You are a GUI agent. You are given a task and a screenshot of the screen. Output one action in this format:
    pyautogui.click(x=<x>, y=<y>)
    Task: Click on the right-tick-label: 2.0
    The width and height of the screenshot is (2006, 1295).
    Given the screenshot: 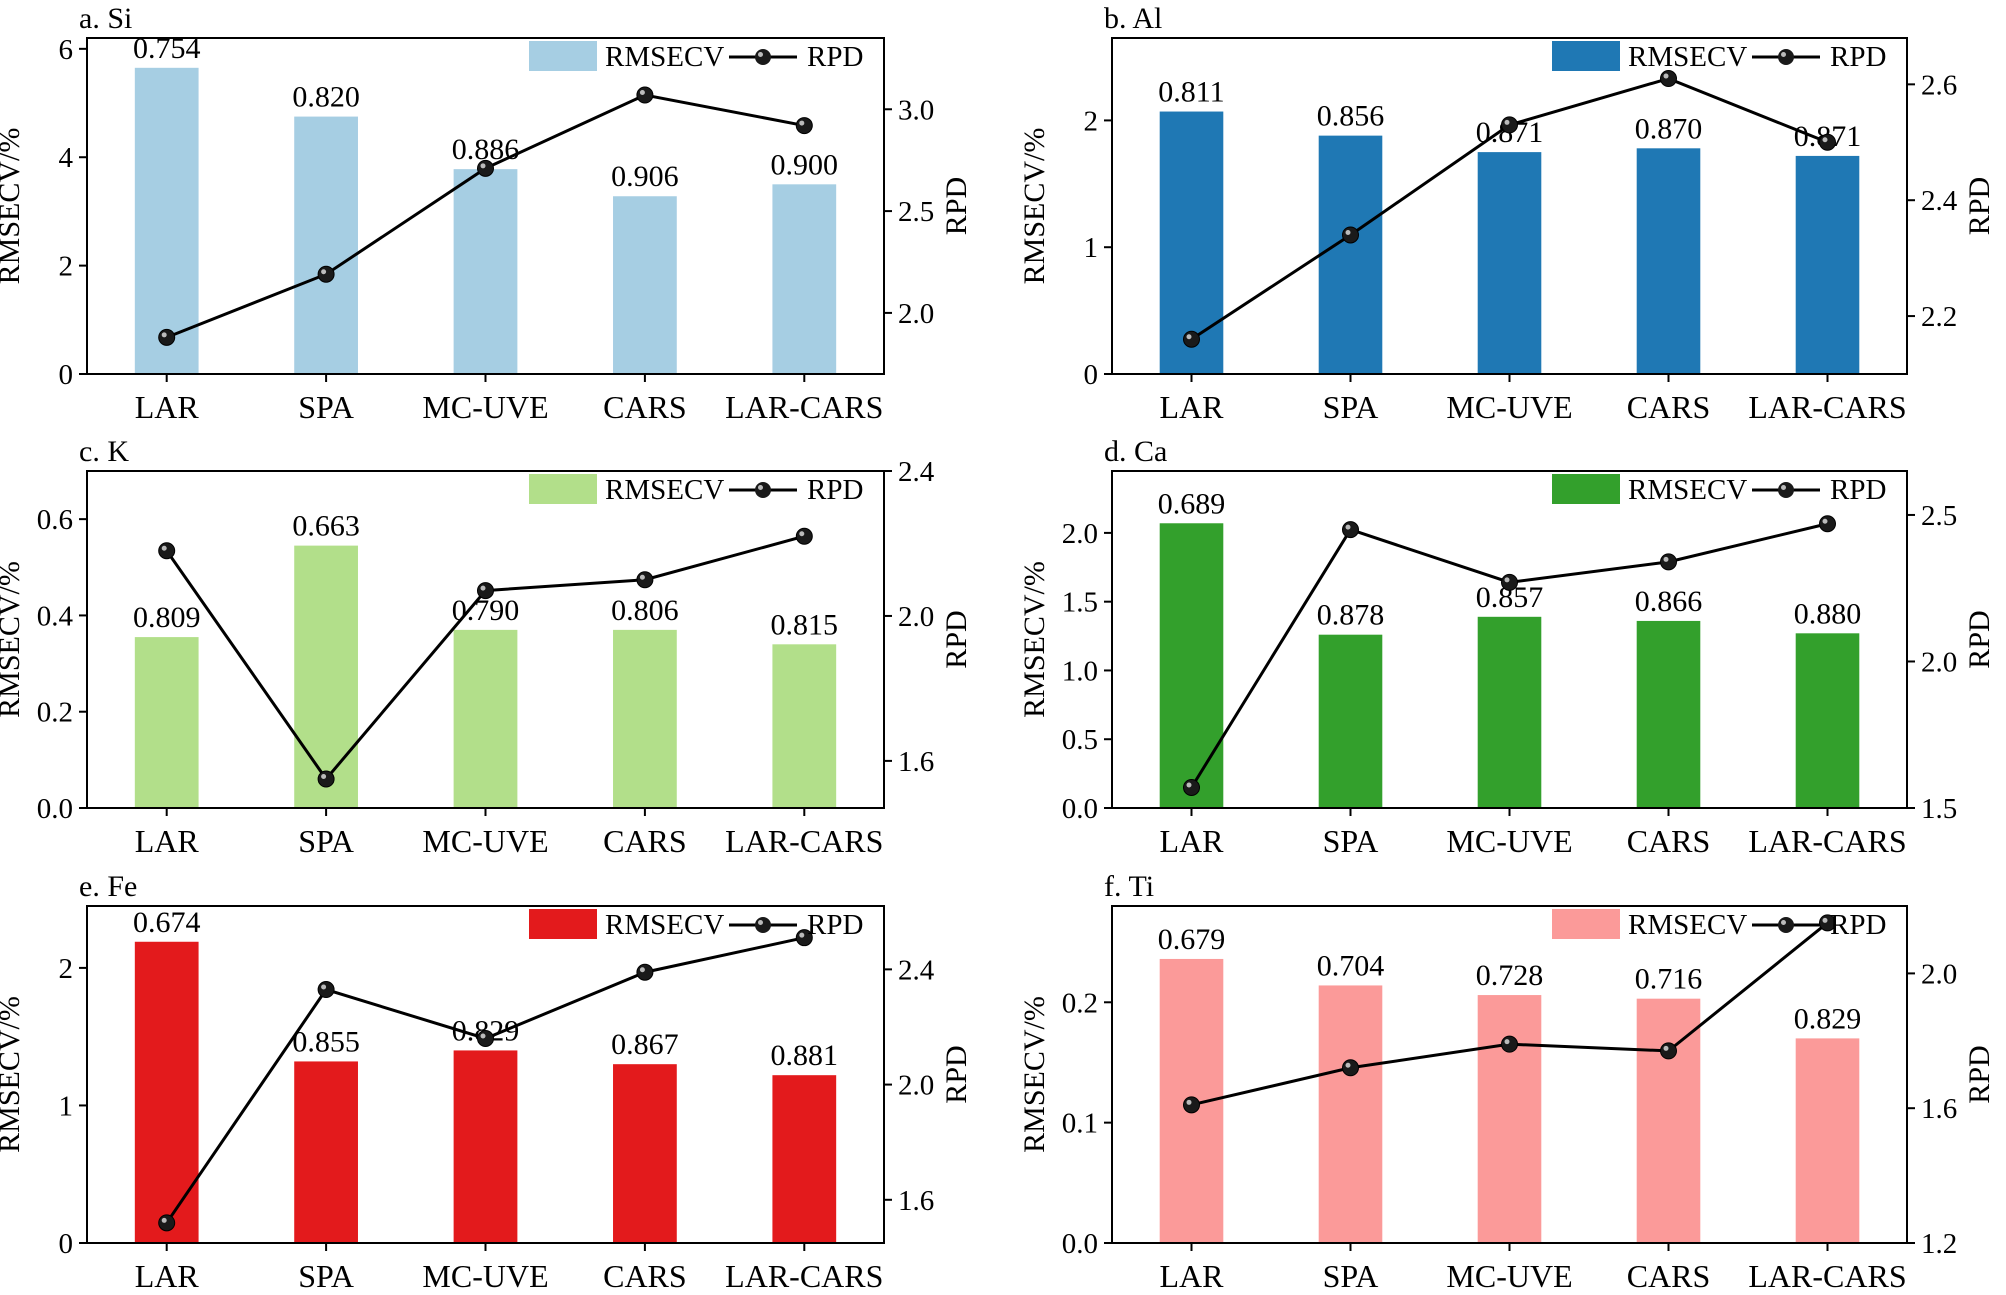 What is the action you would take?
    pyautogui.click(x=1939, y=974)
    